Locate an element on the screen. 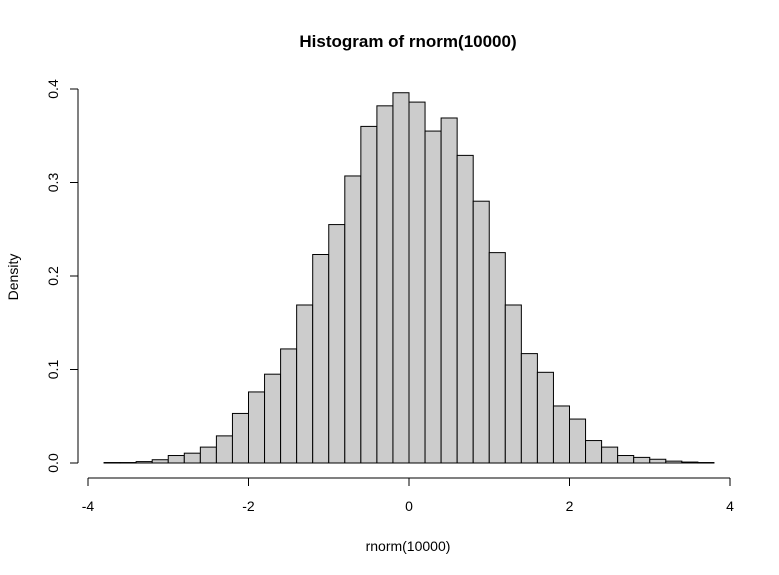 Image resolution: width=779 pixels, height=575 pixels. y-tick-label: 0.3 is located at coordinates (53, 183).